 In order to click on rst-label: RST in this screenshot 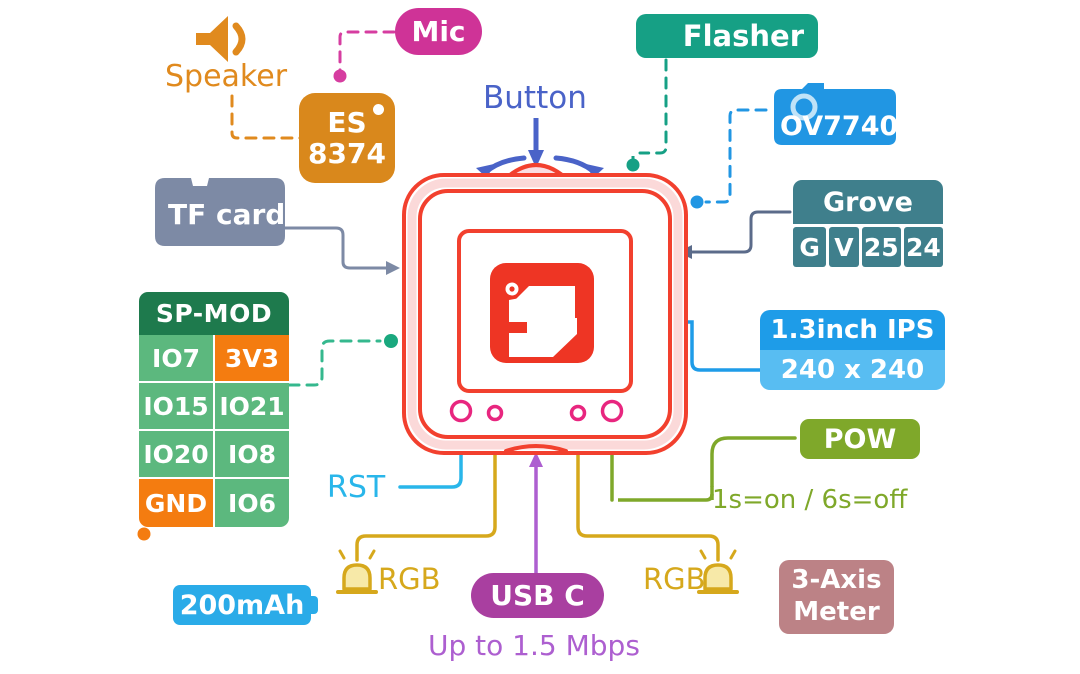, I will do `click(356, 487)`.